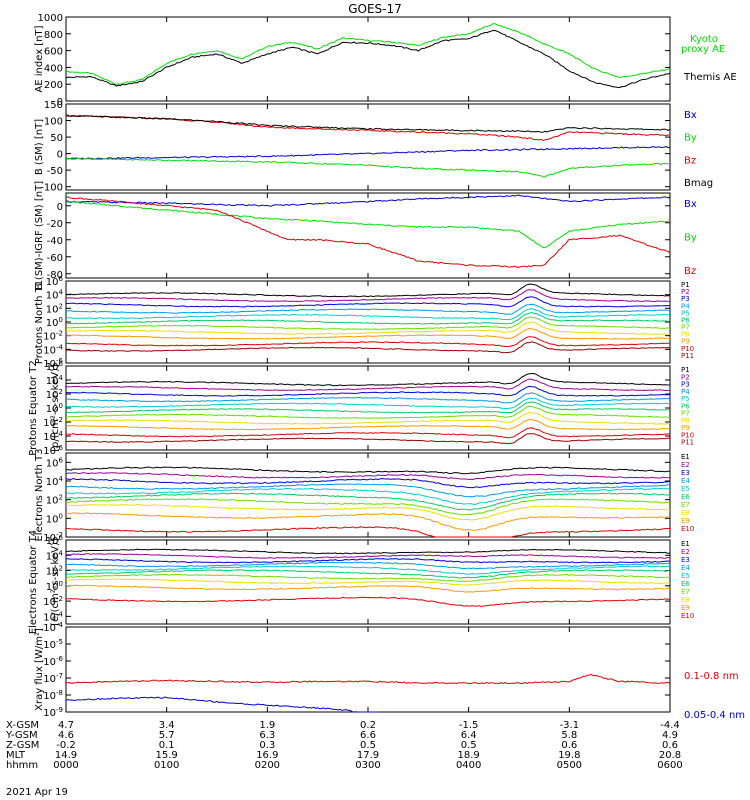 This screenshot has height=800, width=750. Describe the element at coordinates (21, 735) in the screenshot. I see `bottom-row-label: Y-GSM` at that location.